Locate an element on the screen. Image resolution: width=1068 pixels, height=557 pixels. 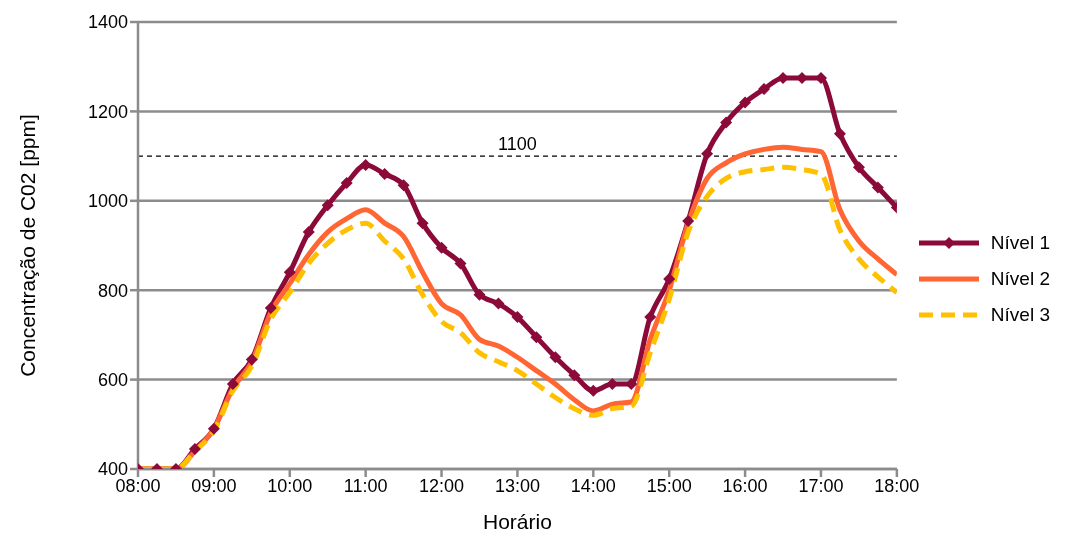
x-tick-label: 18:00 is located at coordinates (897, 485).